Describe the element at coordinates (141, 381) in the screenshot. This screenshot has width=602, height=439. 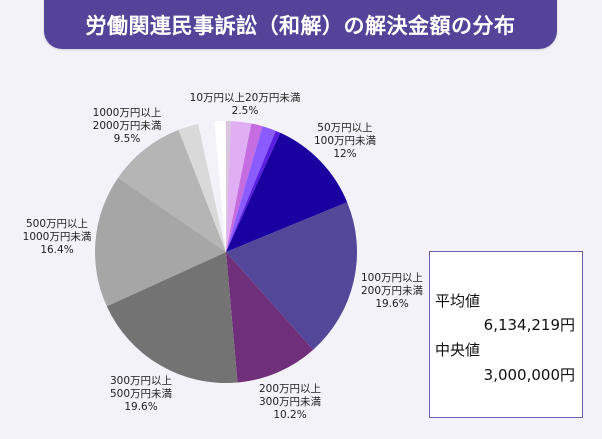
I see `label-line: 300万円以上` at that location.